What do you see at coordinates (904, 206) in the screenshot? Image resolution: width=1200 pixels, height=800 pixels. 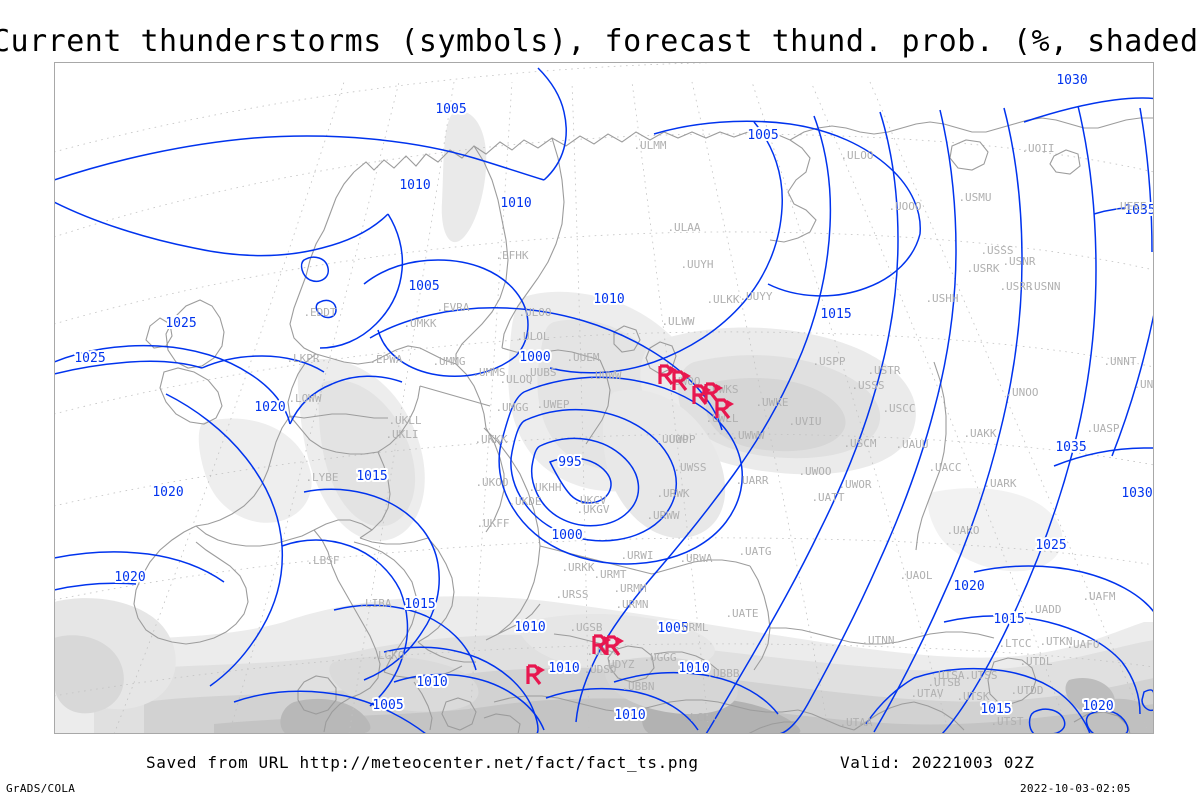 I see `station-id-label: .UOOO` at bounding box center [904, 206].